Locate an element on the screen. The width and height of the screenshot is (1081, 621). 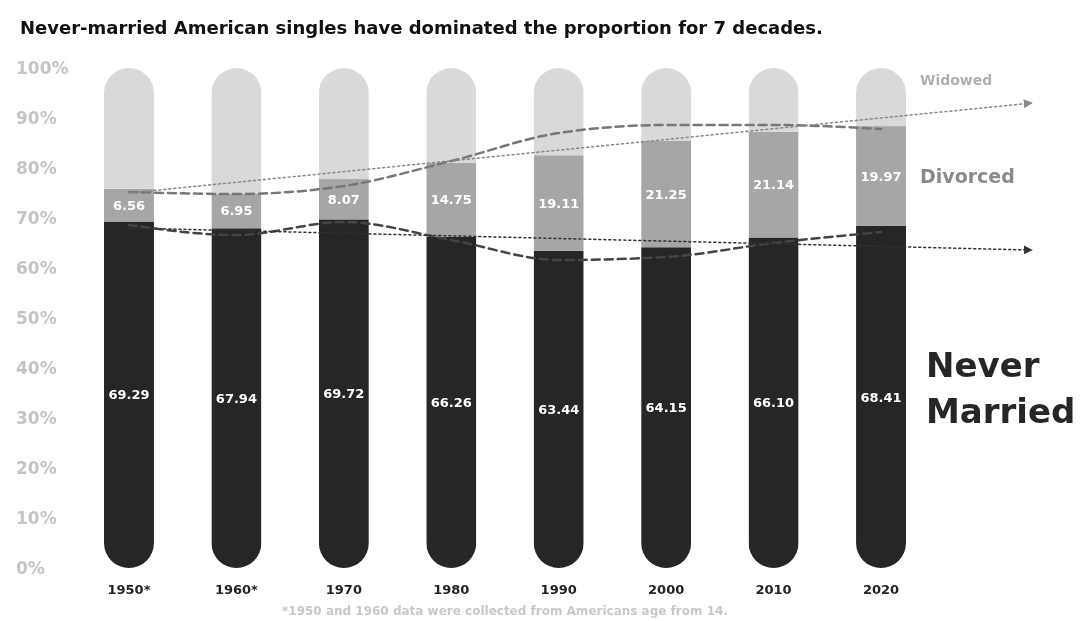
data-label: 69.29 is located at coordinates (129, 395).